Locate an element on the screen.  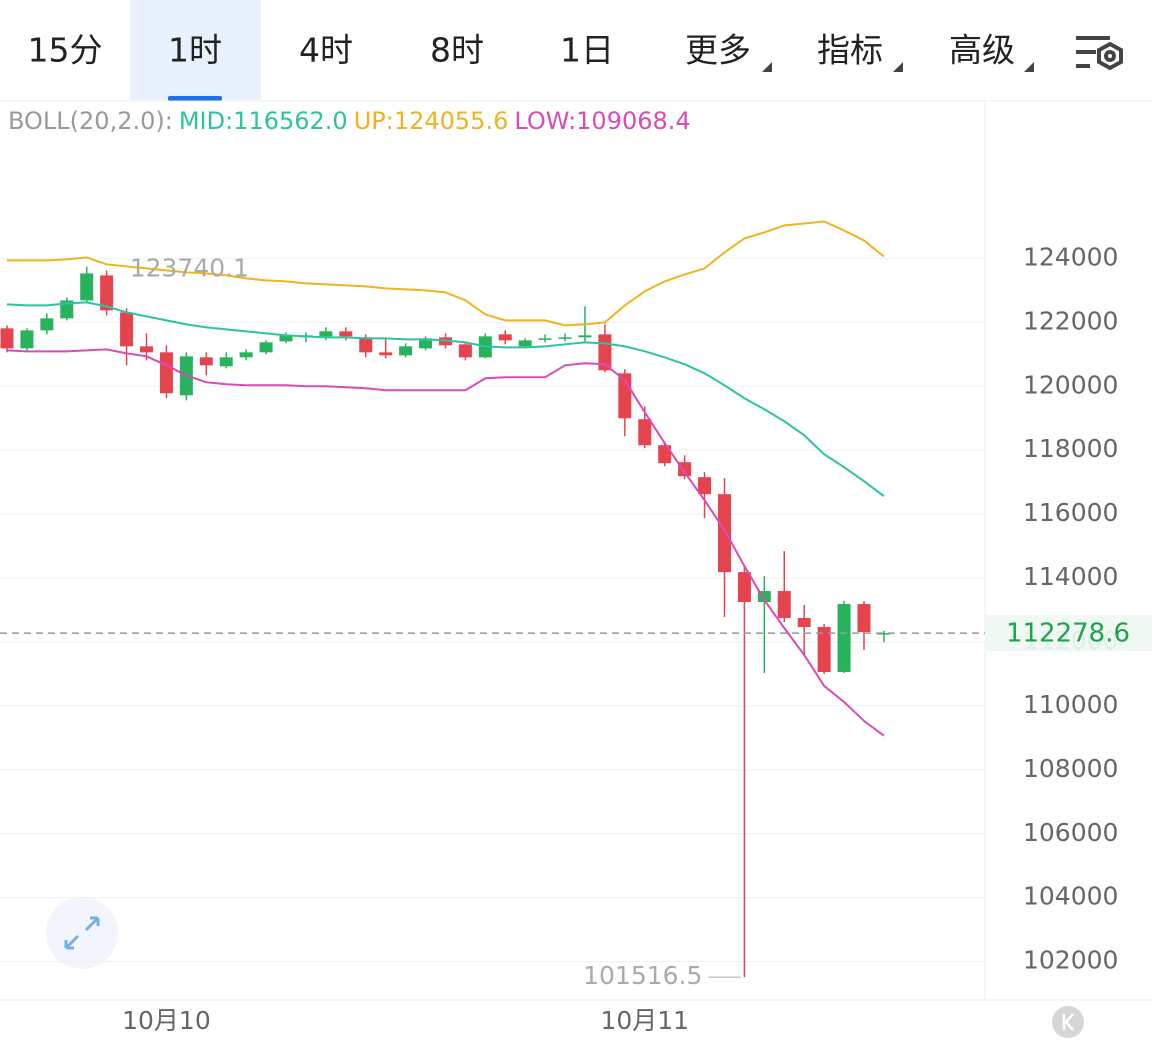
tab: 更多 is located at coordinates (718, 50).